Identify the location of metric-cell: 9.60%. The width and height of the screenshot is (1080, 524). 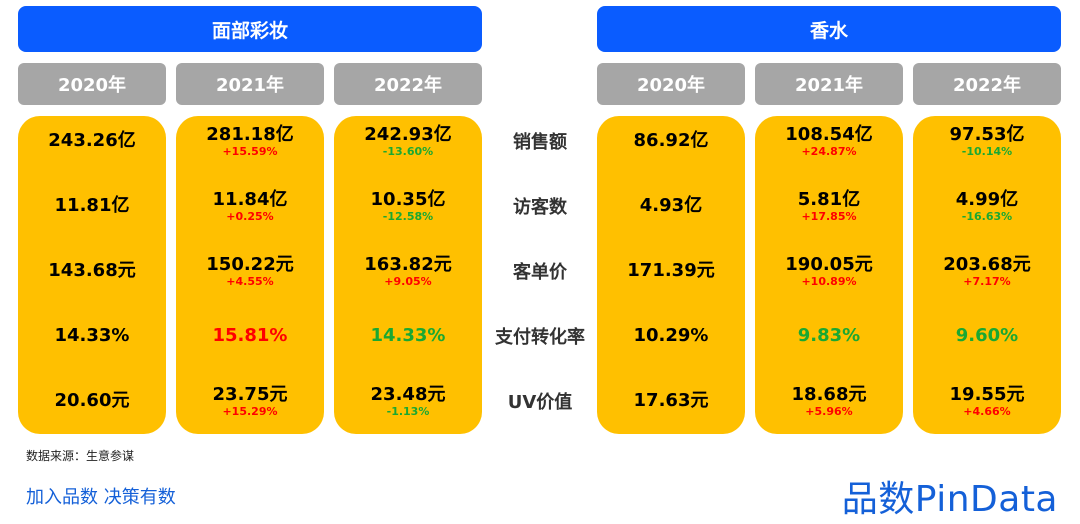
(987, 336).